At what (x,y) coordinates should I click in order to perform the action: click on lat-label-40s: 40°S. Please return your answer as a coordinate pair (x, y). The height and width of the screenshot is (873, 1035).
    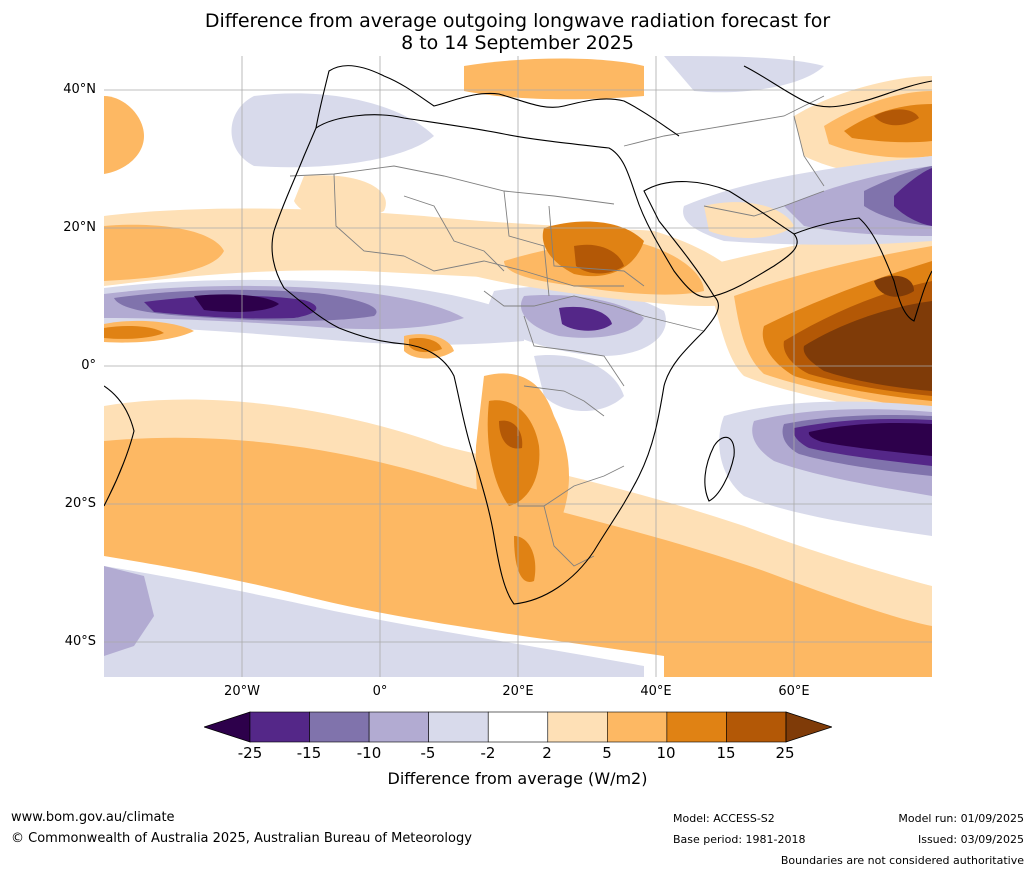
    Looking at the image, I should click on (80, 641).